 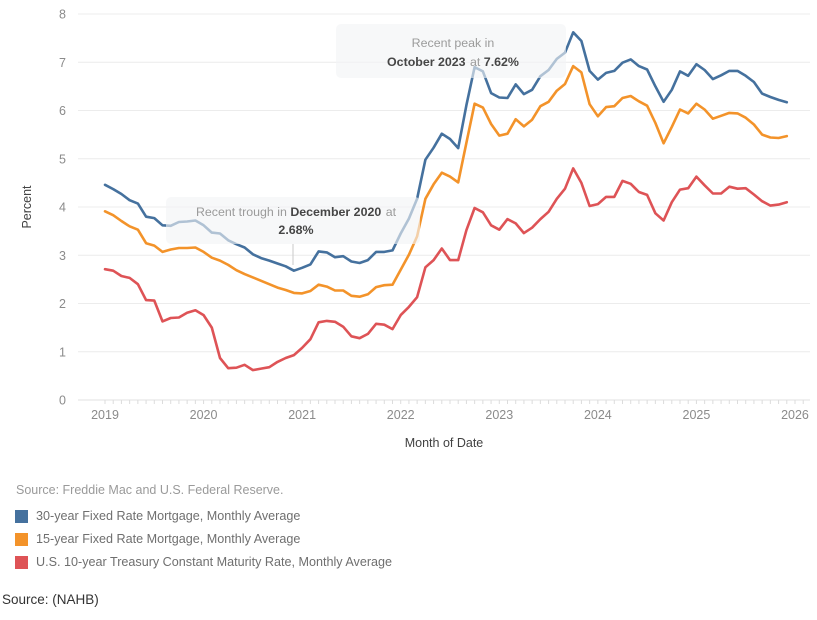 What do you see at coordinates (444, 443) in the screenshot?
I see `x-axis-title: Month of Date` at bounding box center [444, 443].